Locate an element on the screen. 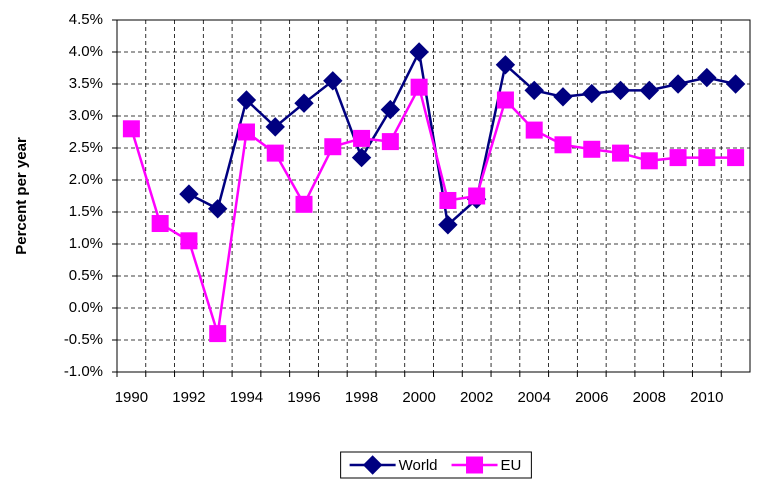 The image size is (757, 485). legend: World EU is located at coordinates (436, 465).